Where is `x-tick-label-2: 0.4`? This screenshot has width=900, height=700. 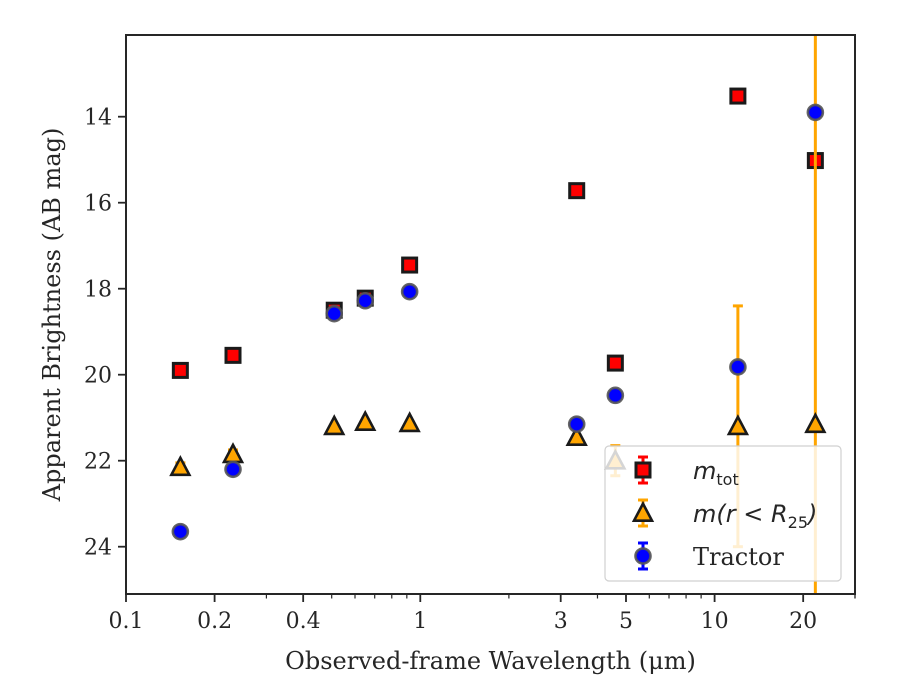
x-tick-label-2: 0.4 is located at coordinates (303, 621).